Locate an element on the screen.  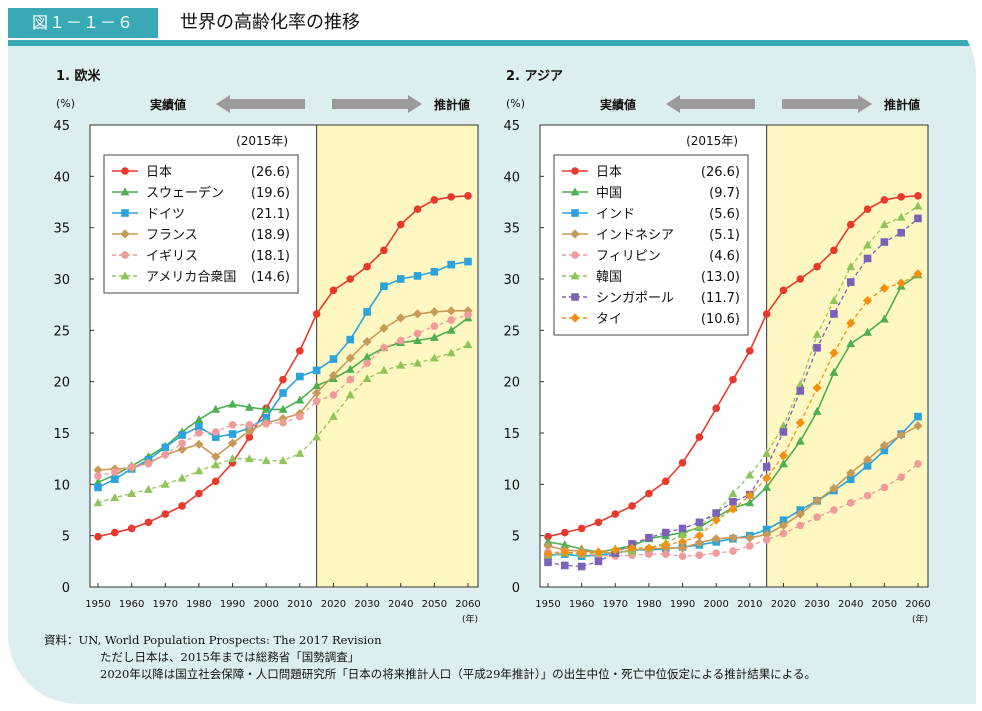
legend-entry: 日本 (26.6) is located at coordinates (201, 172).